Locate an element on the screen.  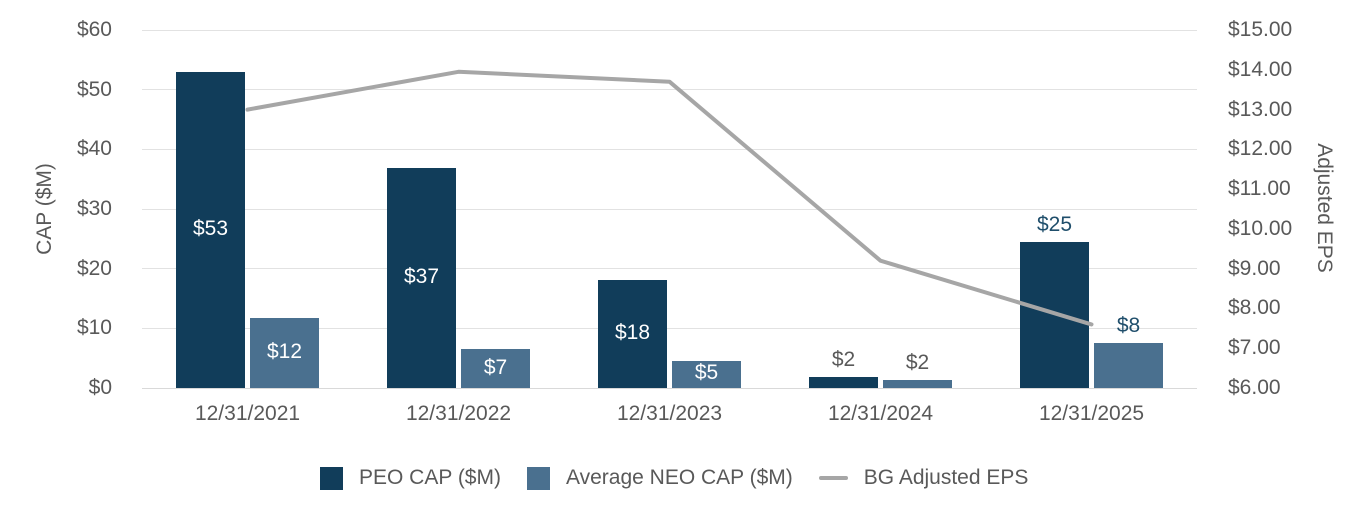
category-label: 12/31/2024 is located at coordinates (880, 413).